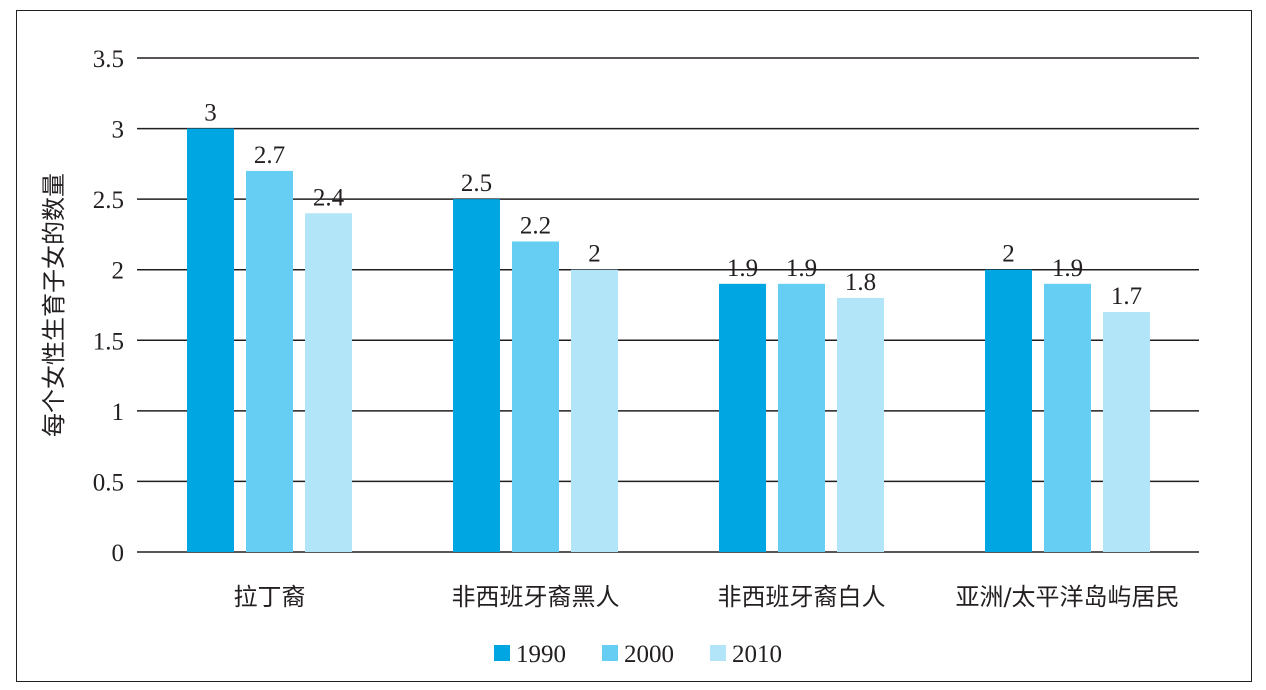  What do you see at coordinates (535, 225) in the screenshot?
I see `data-label: 2.2` at bounding box center [535, 225].